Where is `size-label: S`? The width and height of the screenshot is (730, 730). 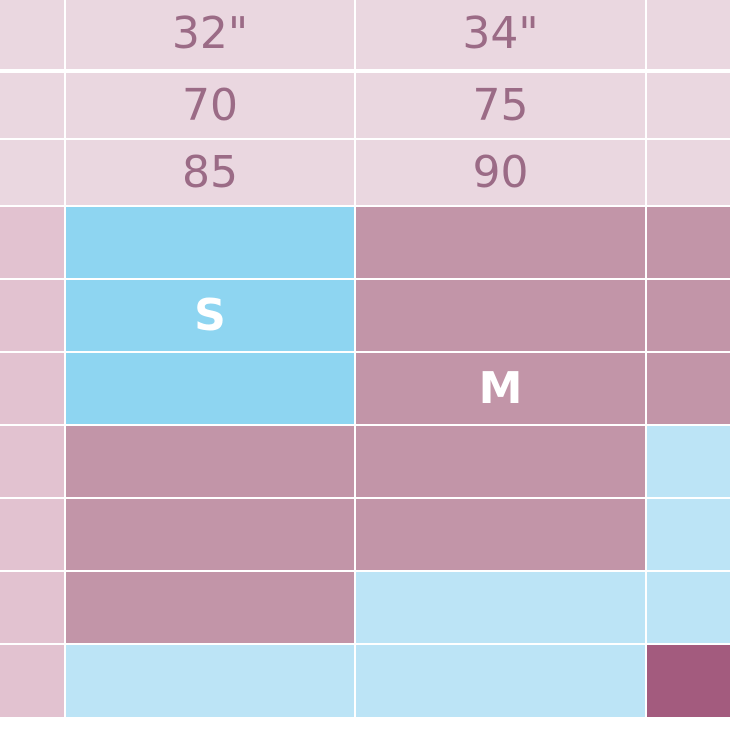
size-label: S is located at coordinates (210, 315).